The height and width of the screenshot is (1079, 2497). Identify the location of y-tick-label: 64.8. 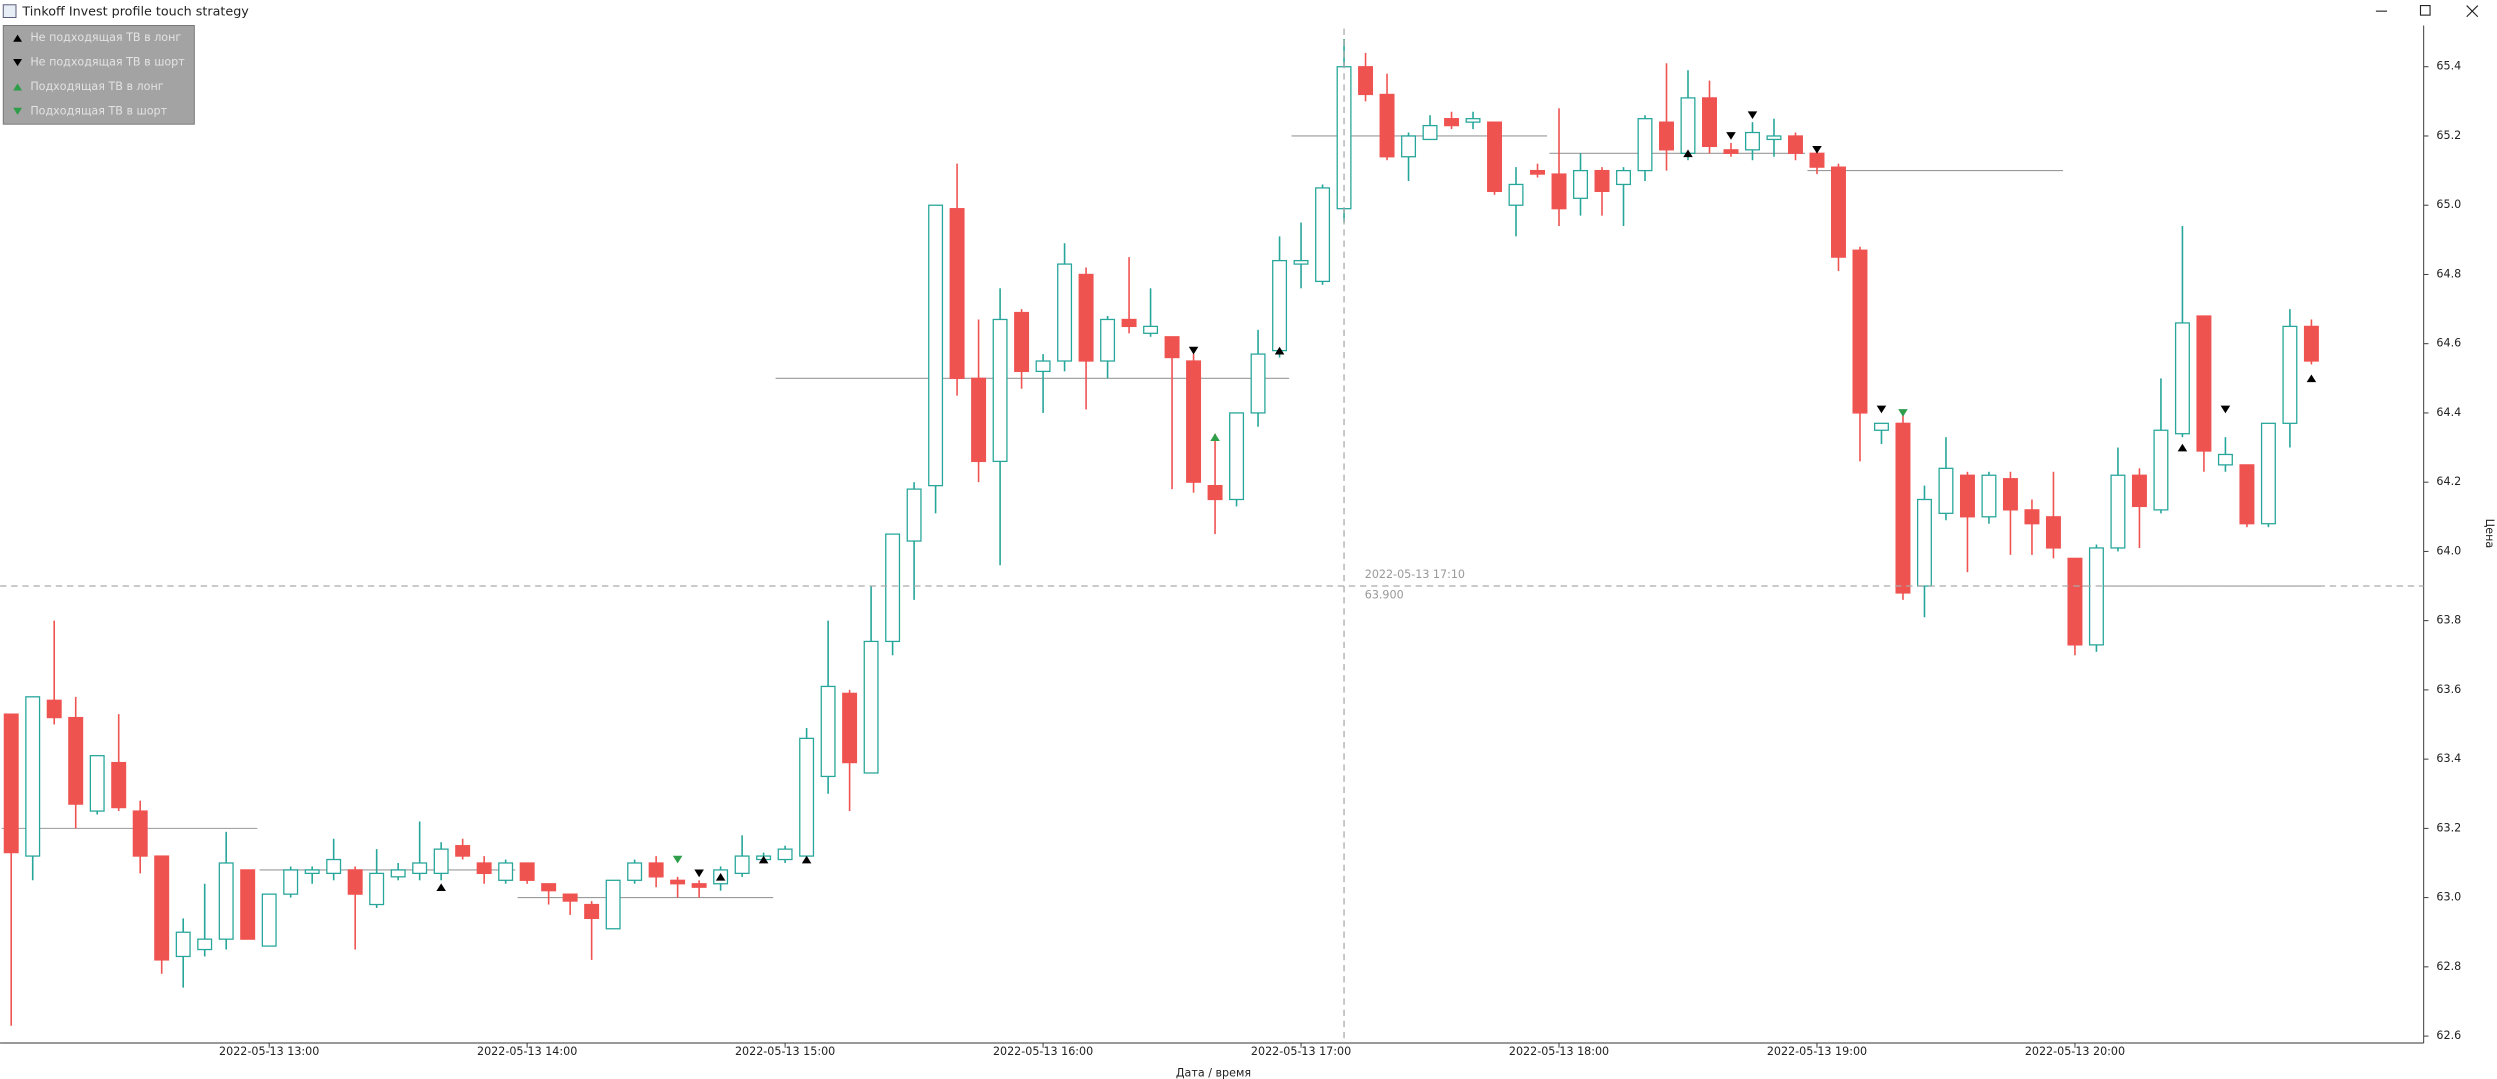
(2448, 273).